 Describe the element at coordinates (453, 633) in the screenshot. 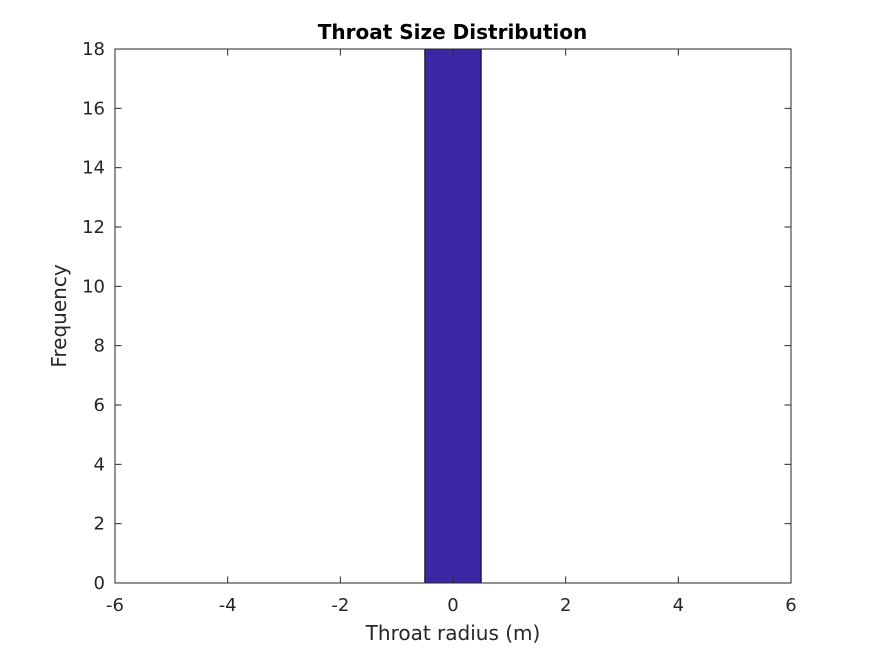

I see `x-axis-label: Throat radius (m)` at that location.